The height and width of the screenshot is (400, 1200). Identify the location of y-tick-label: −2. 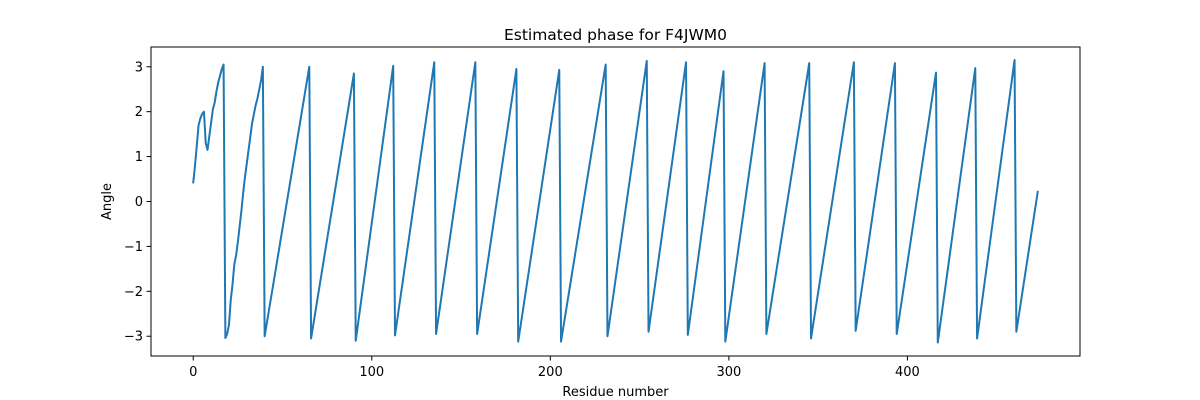
(133, 292).